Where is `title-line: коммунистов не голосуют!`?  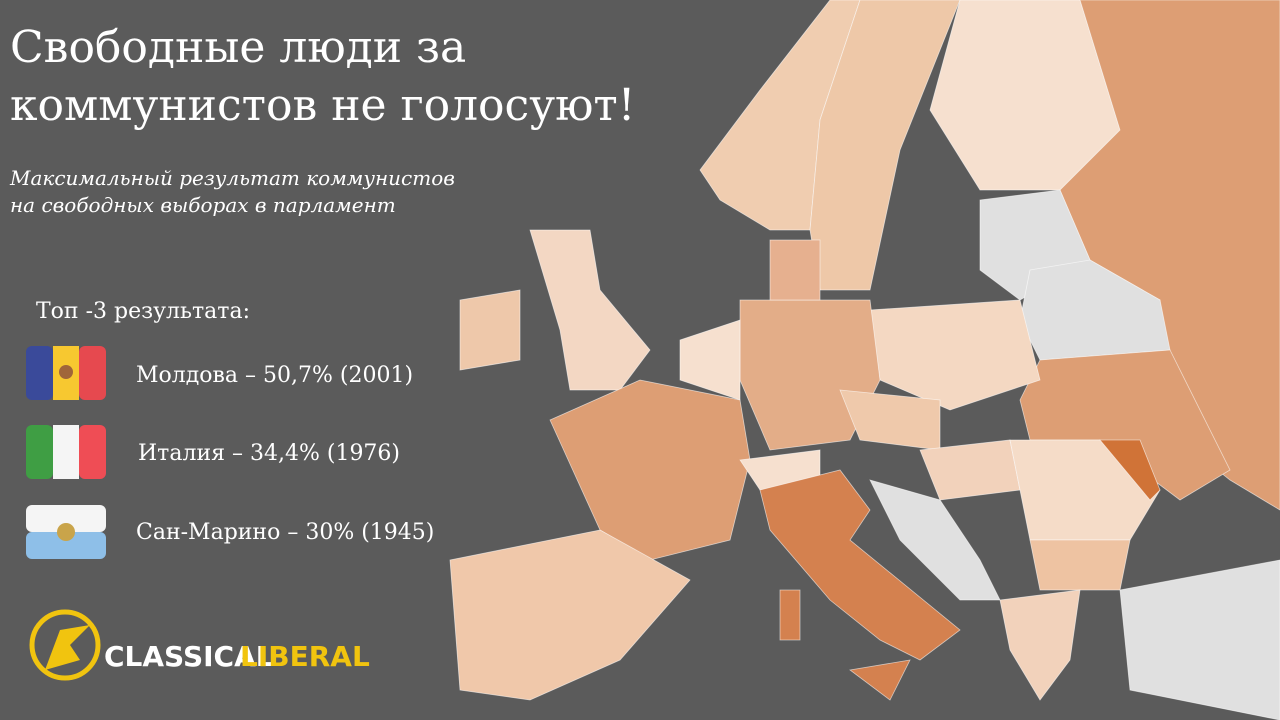 title-line: коммунистов не голосуют! is located at coordinates (322, 105).